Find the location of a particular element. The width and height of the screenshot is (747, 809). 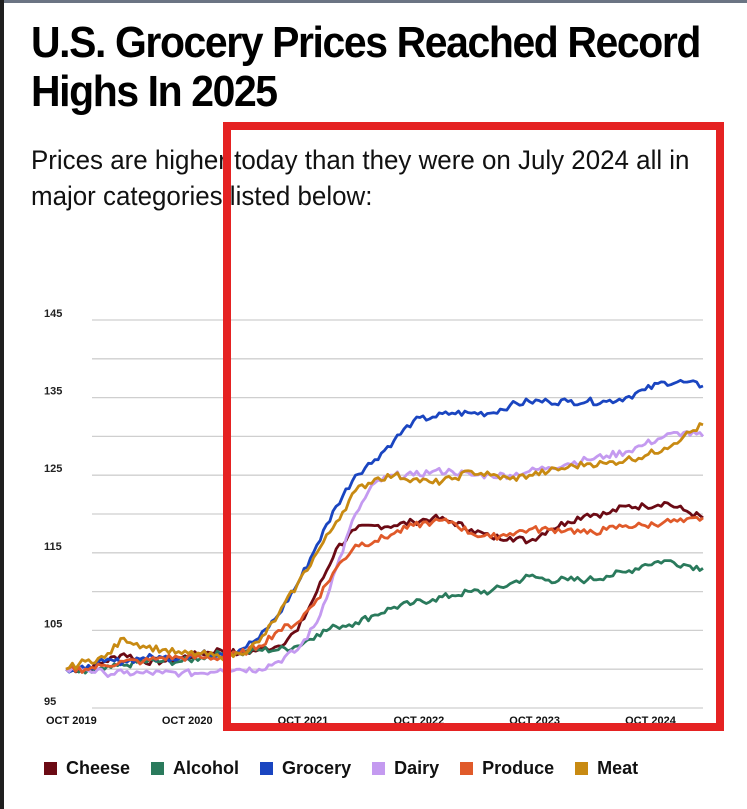

legend-swatch-cheese is located at coordinates (50, 768).